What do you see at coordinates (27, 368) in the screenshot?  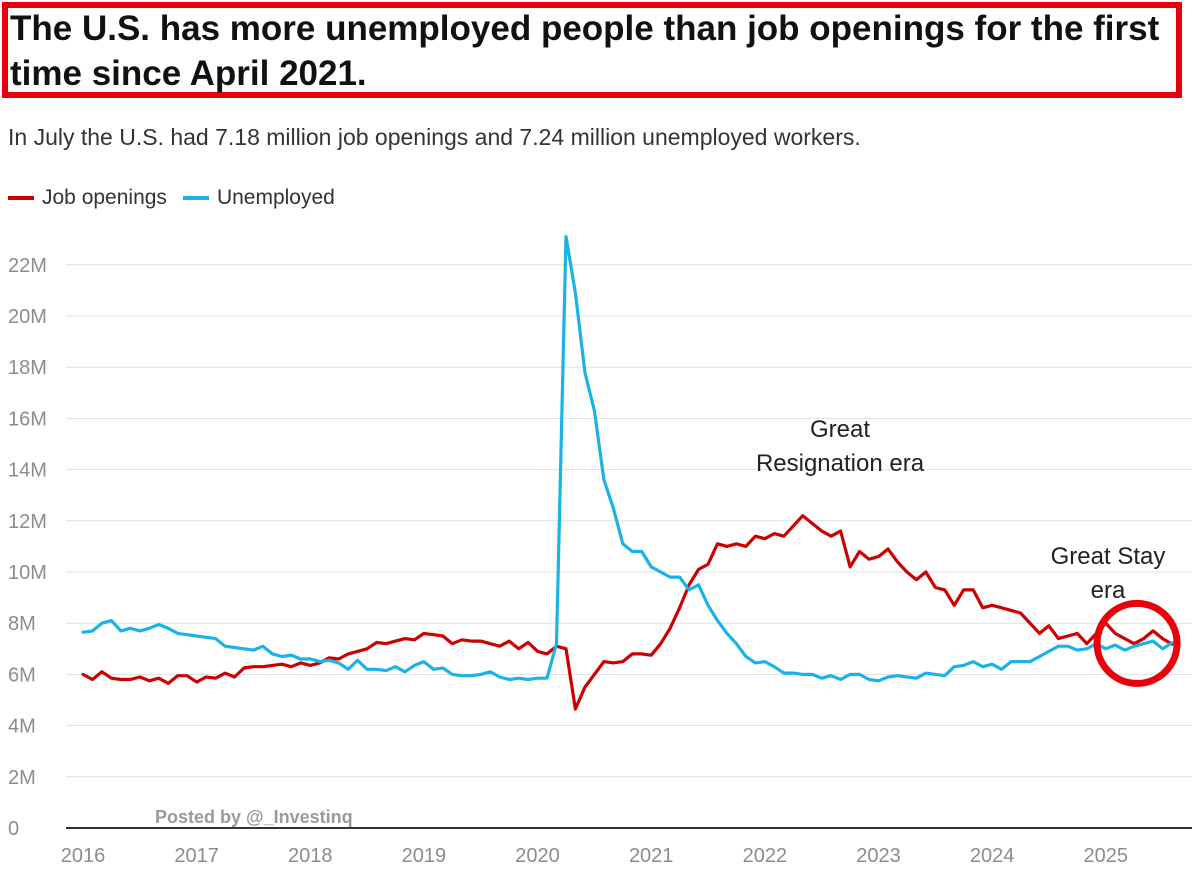 I see `y-tick-label: 18M` at bounding box center [27, 368].